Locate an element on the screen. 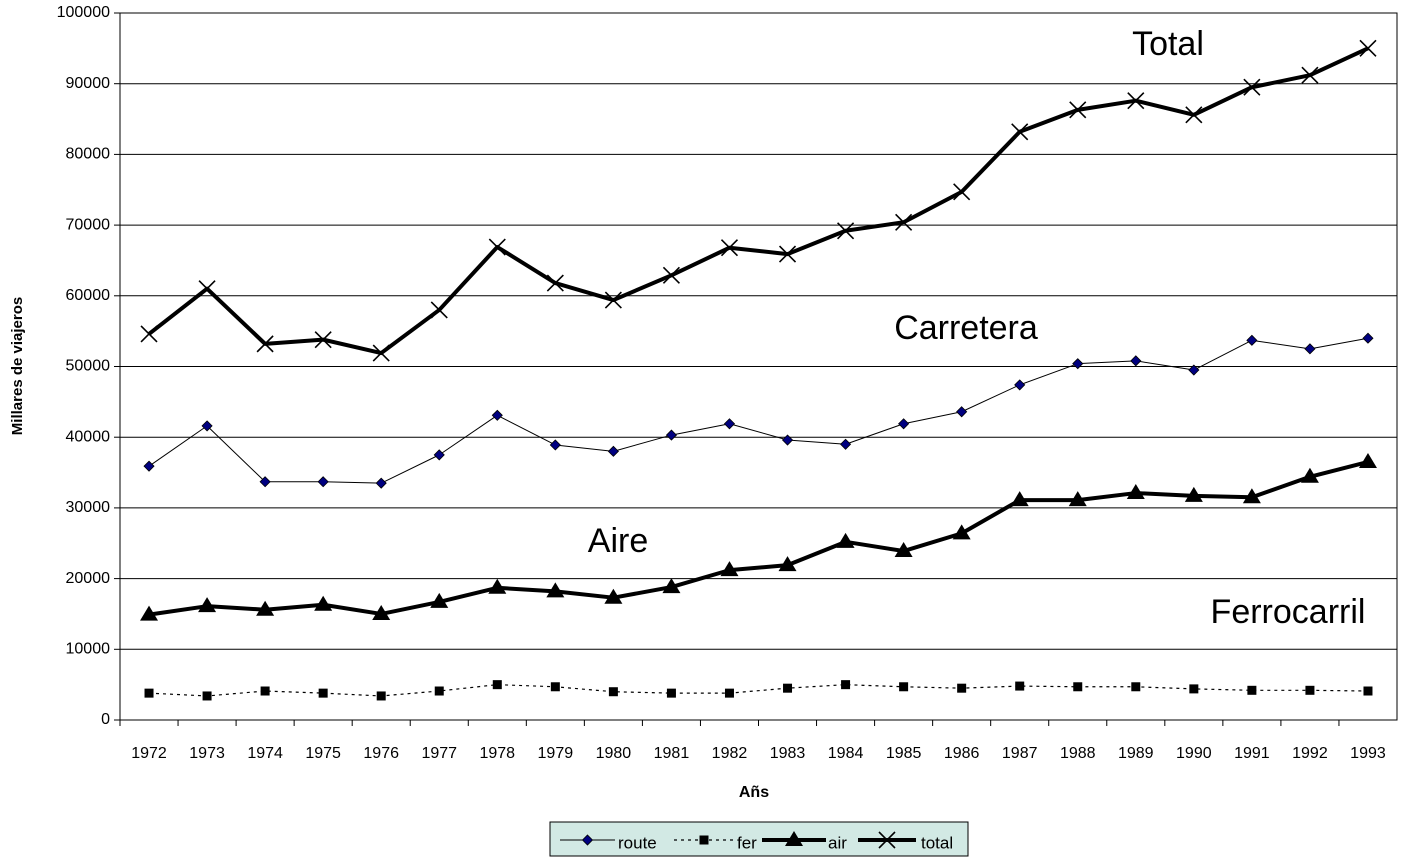  x-tick-label: 1989 is located at coordinates (1136, 753).